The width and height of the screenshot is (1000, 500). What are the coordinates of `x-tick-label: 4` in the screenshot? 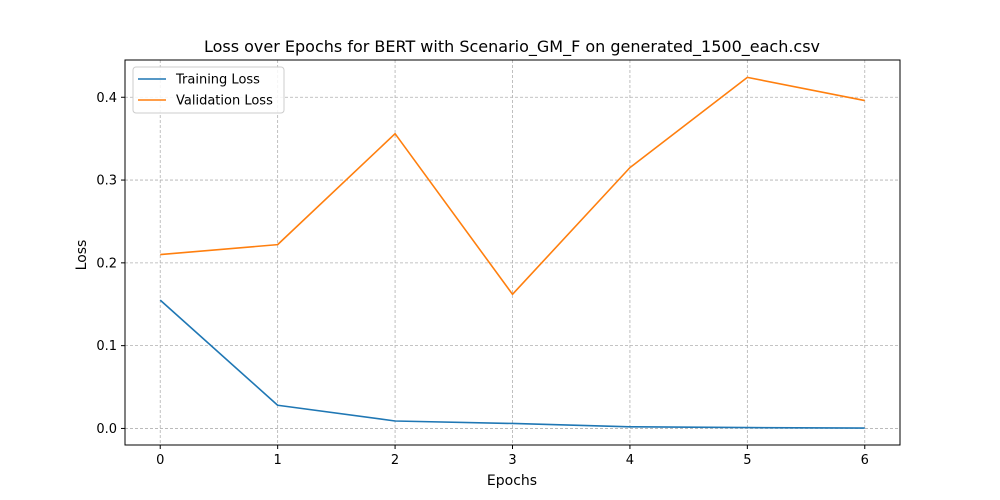 It's located at (630, 460).